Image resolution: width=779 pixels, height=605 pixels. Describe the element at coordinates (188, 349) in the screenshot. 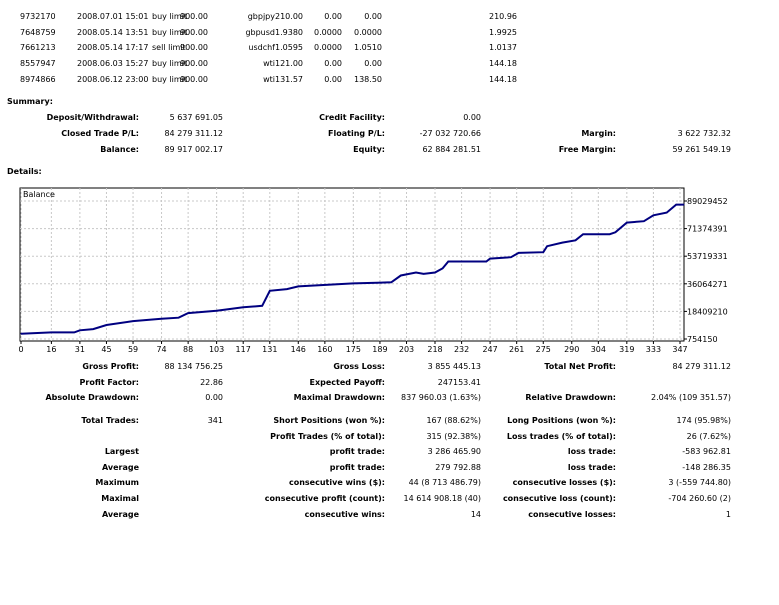

I see `x-tick-label: 88` at that location.